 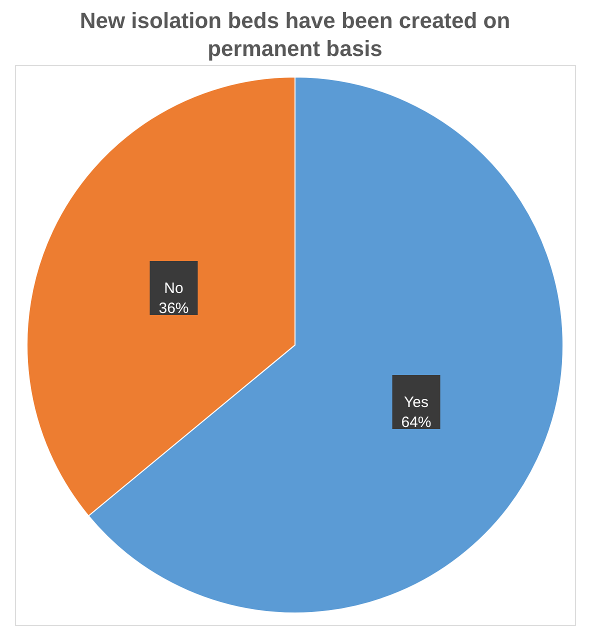 What do you see at coordinates (173, 308) in the screenshot?
I see `data-label: 36%` at bounding box center [173, 308].